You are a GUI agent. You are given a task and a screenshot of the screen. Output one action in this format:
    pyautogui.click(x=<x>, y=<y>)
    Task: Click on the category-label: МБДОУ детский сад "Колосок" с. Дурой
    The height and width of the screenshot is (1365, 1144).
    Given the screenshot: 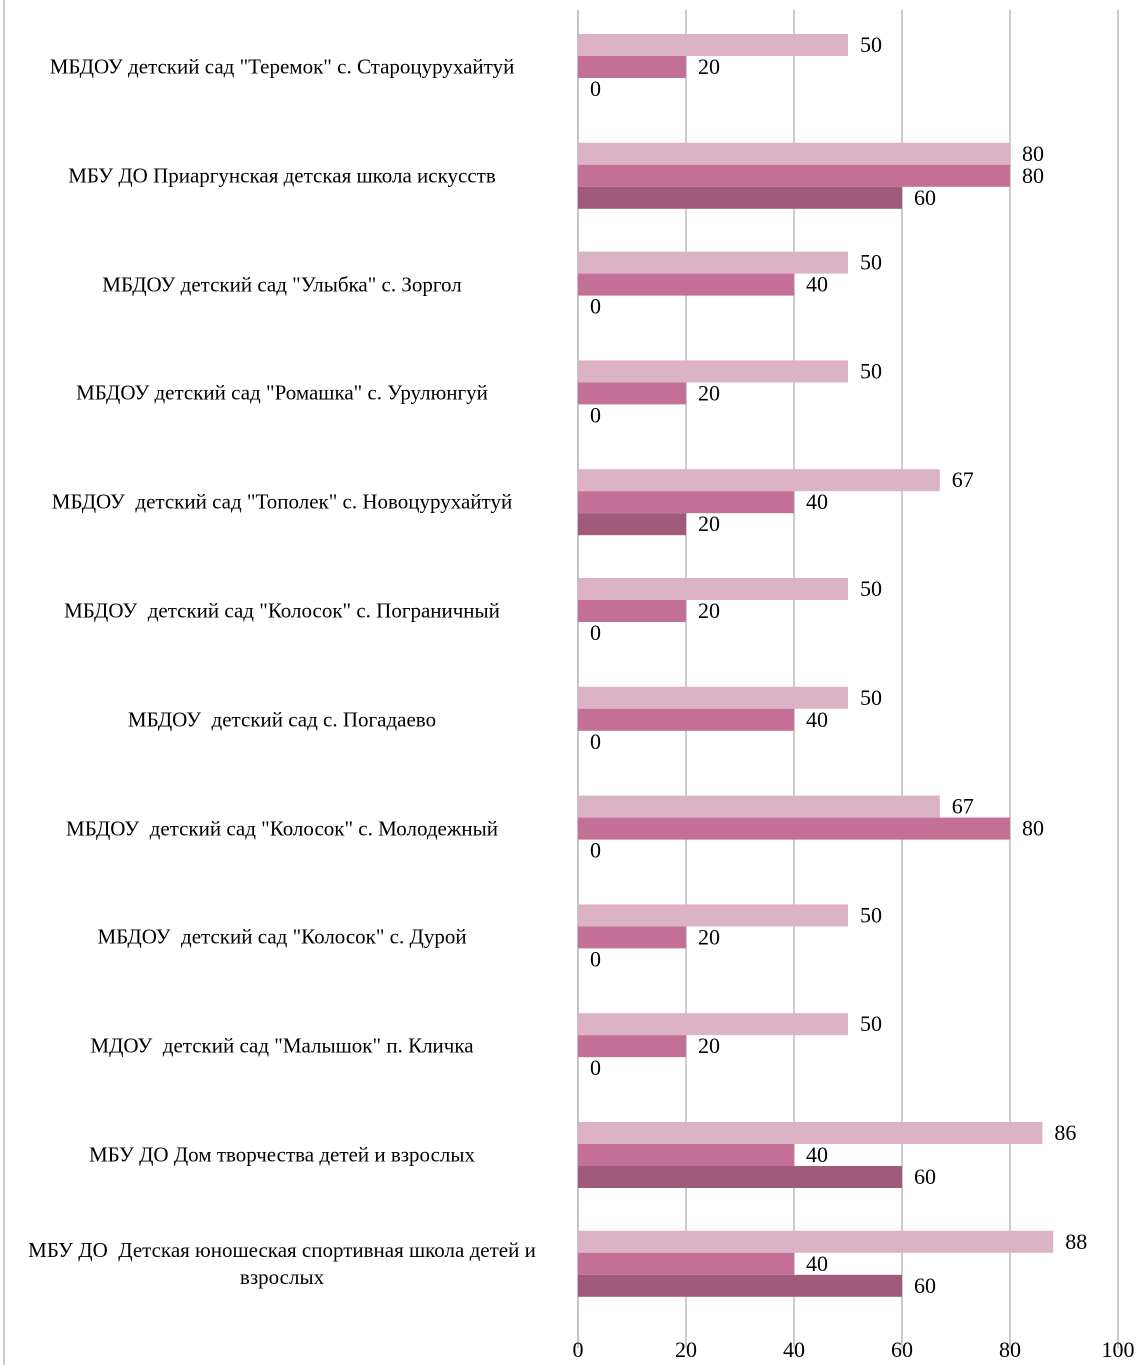 What is the action you would take?
    pyautogui.click(x=282, y=936)
    